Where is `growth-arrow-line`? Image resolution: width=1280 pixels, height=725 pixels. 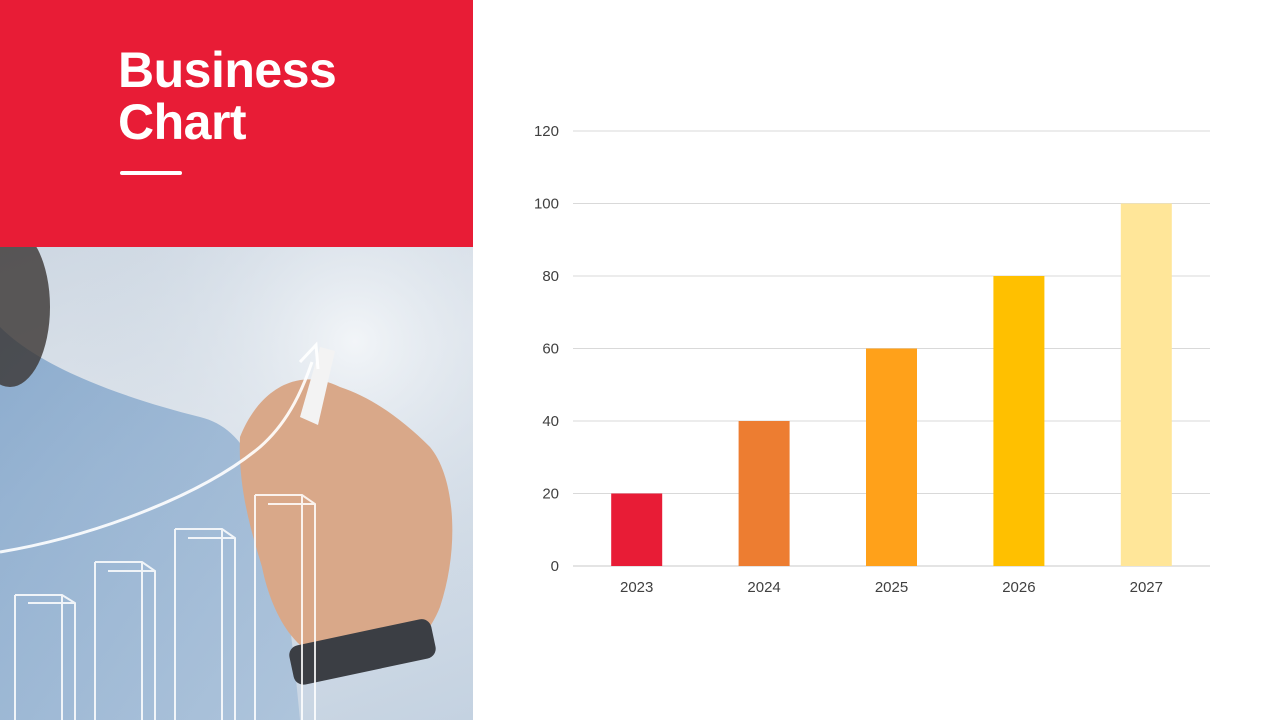 growth-arrow-line is located at coordinates (157, 457).